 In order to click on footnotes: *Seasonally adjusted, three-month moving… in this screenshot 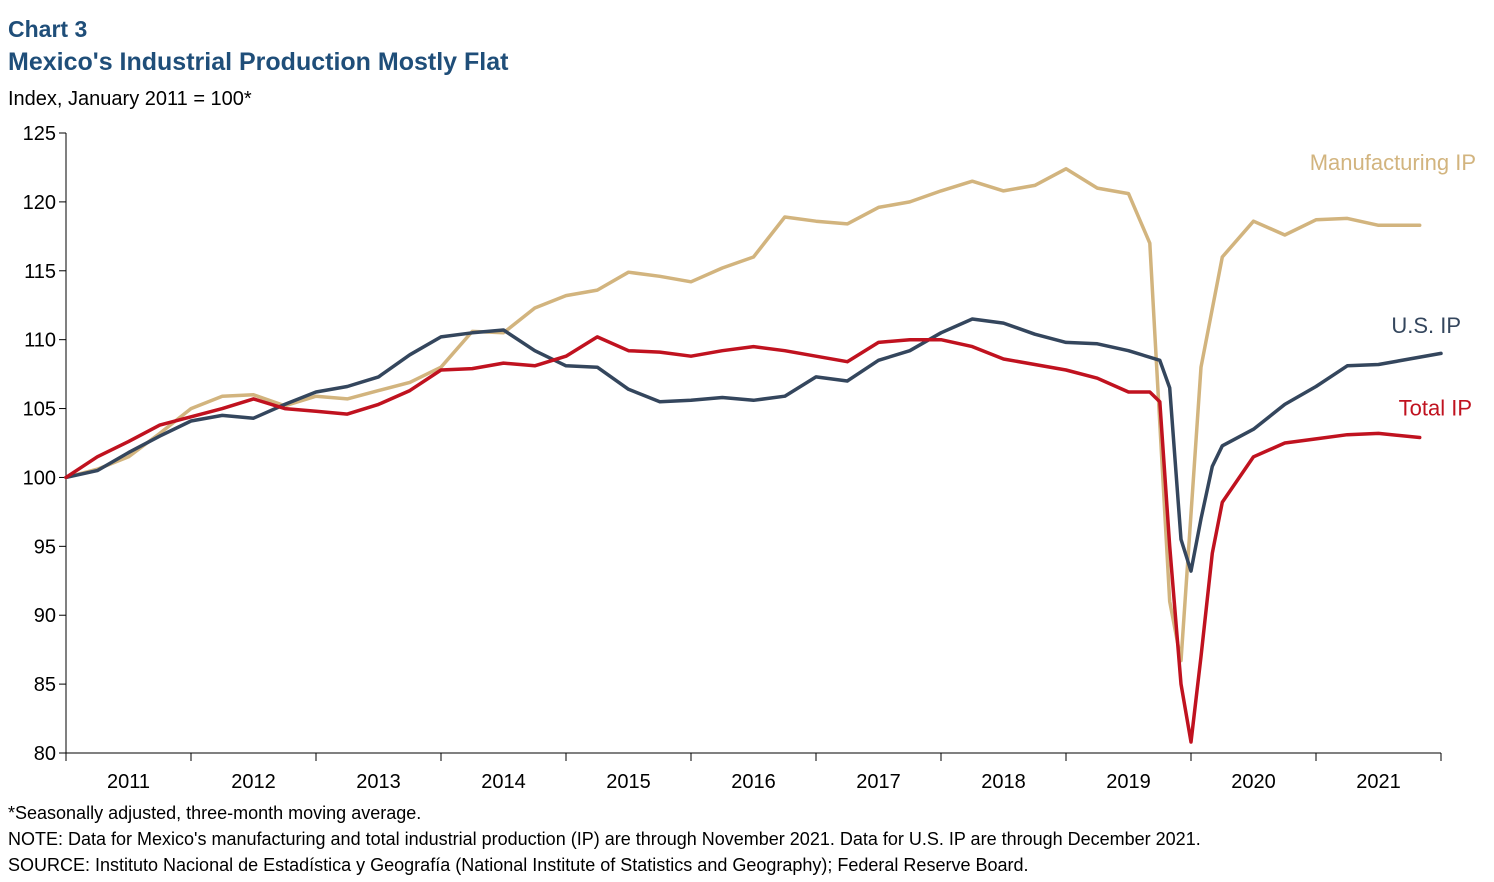, I will do `click(604, 839)`.